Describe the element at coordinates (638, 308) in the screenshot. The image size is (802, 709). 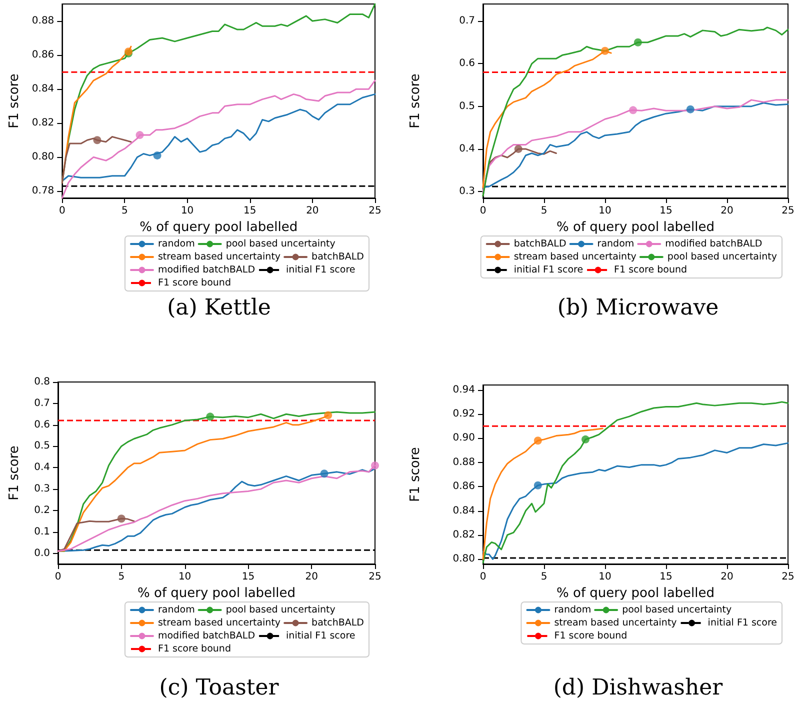
I see `text: (b) Microwave` at that location.